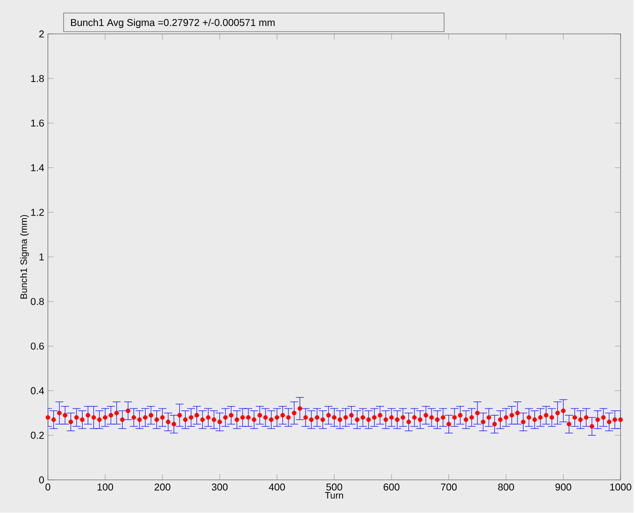 This screenshot has width=635, height=513. I want to click on y-tick-label: 2, so click(41, 34).